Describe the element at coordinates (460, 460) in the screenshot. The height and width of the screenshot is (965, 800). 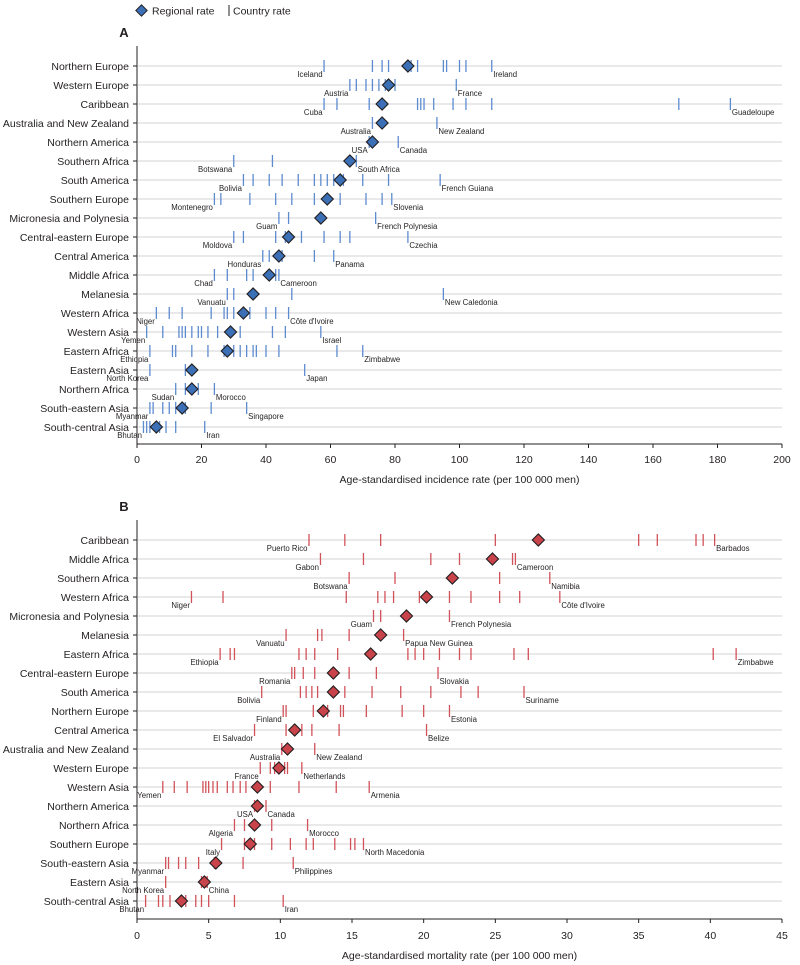
I see `x-tick-label: 100` at that location.